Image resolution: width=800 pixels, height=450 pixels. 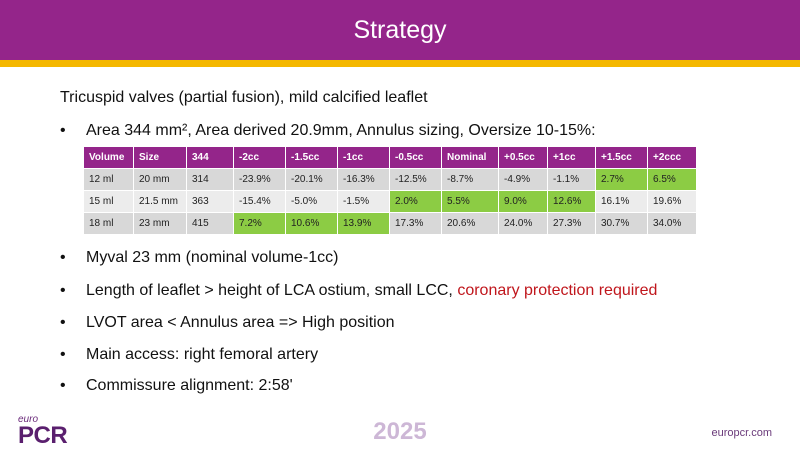 I want to click on bullet-text: Commissure alignment: 2:58', so click(x=189, y=385).